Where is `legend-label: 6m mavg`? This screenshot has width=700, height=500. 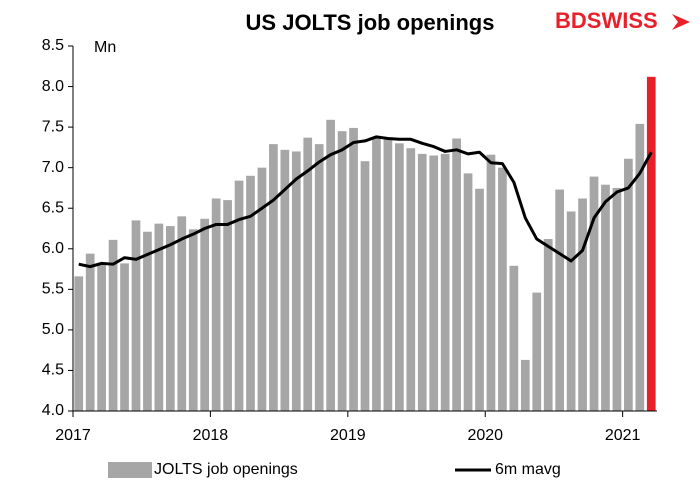 legend-label: 6m mavg is located at coordinates (528, 469).